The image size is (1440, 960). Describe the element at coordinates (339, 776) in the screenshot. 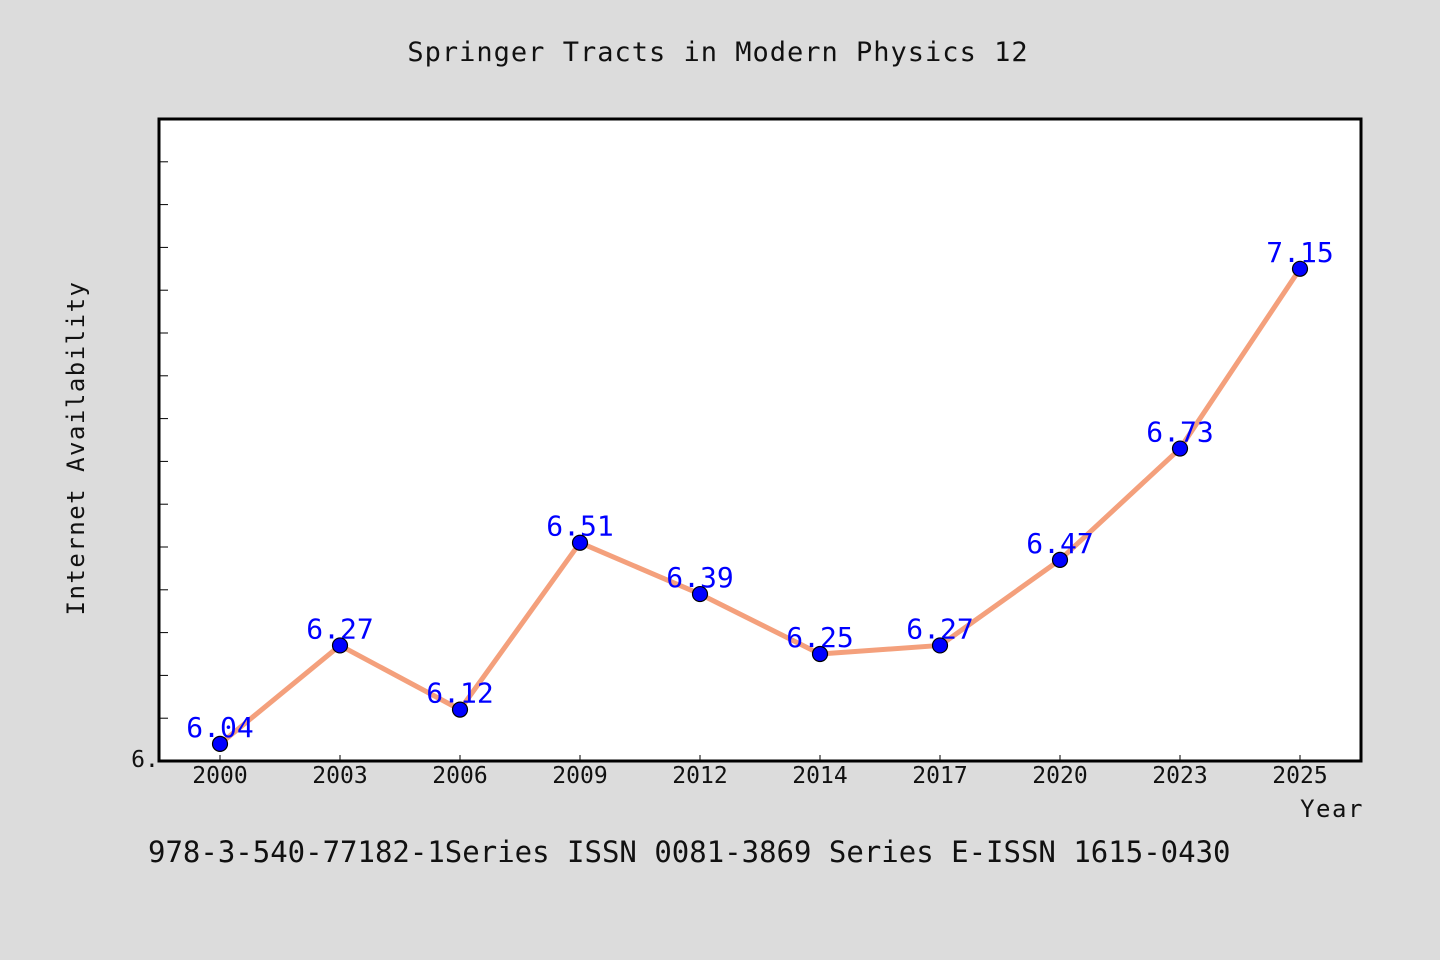

I see `x-tick-label: 2003` at that location.